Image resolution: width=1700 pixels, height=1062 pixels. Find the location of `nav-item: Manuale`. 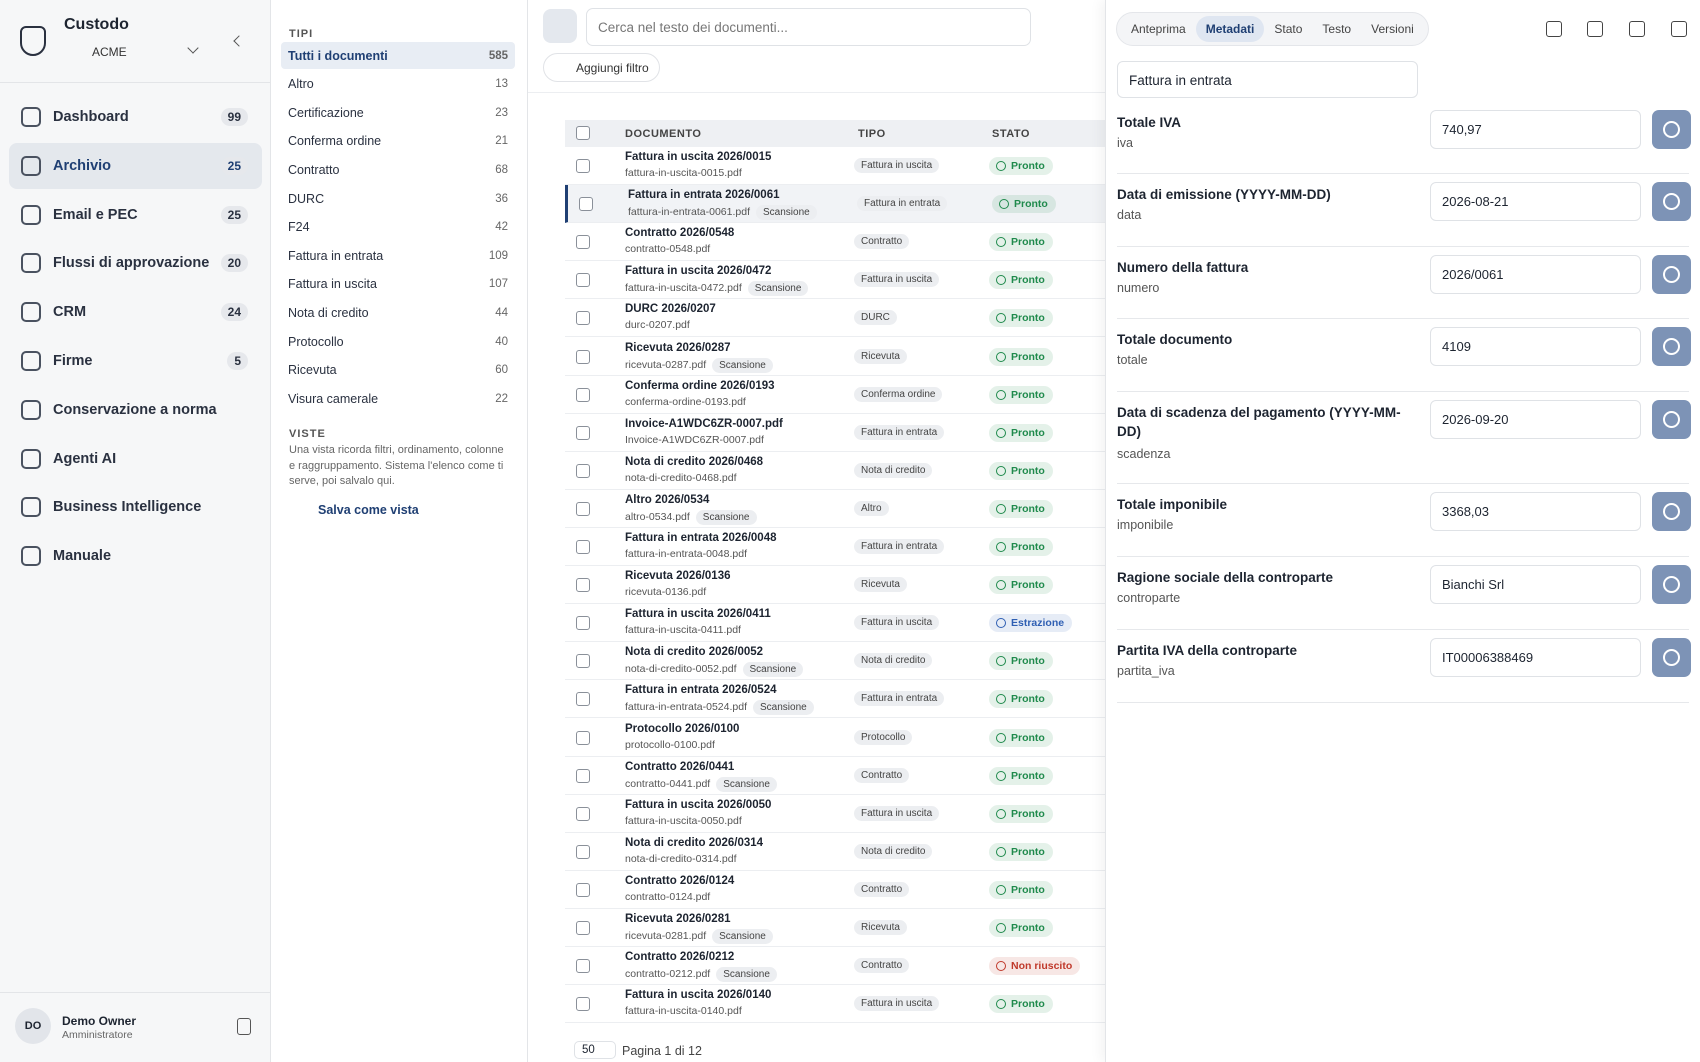

nav-item: Manuale is located at coordinates (135, 556).